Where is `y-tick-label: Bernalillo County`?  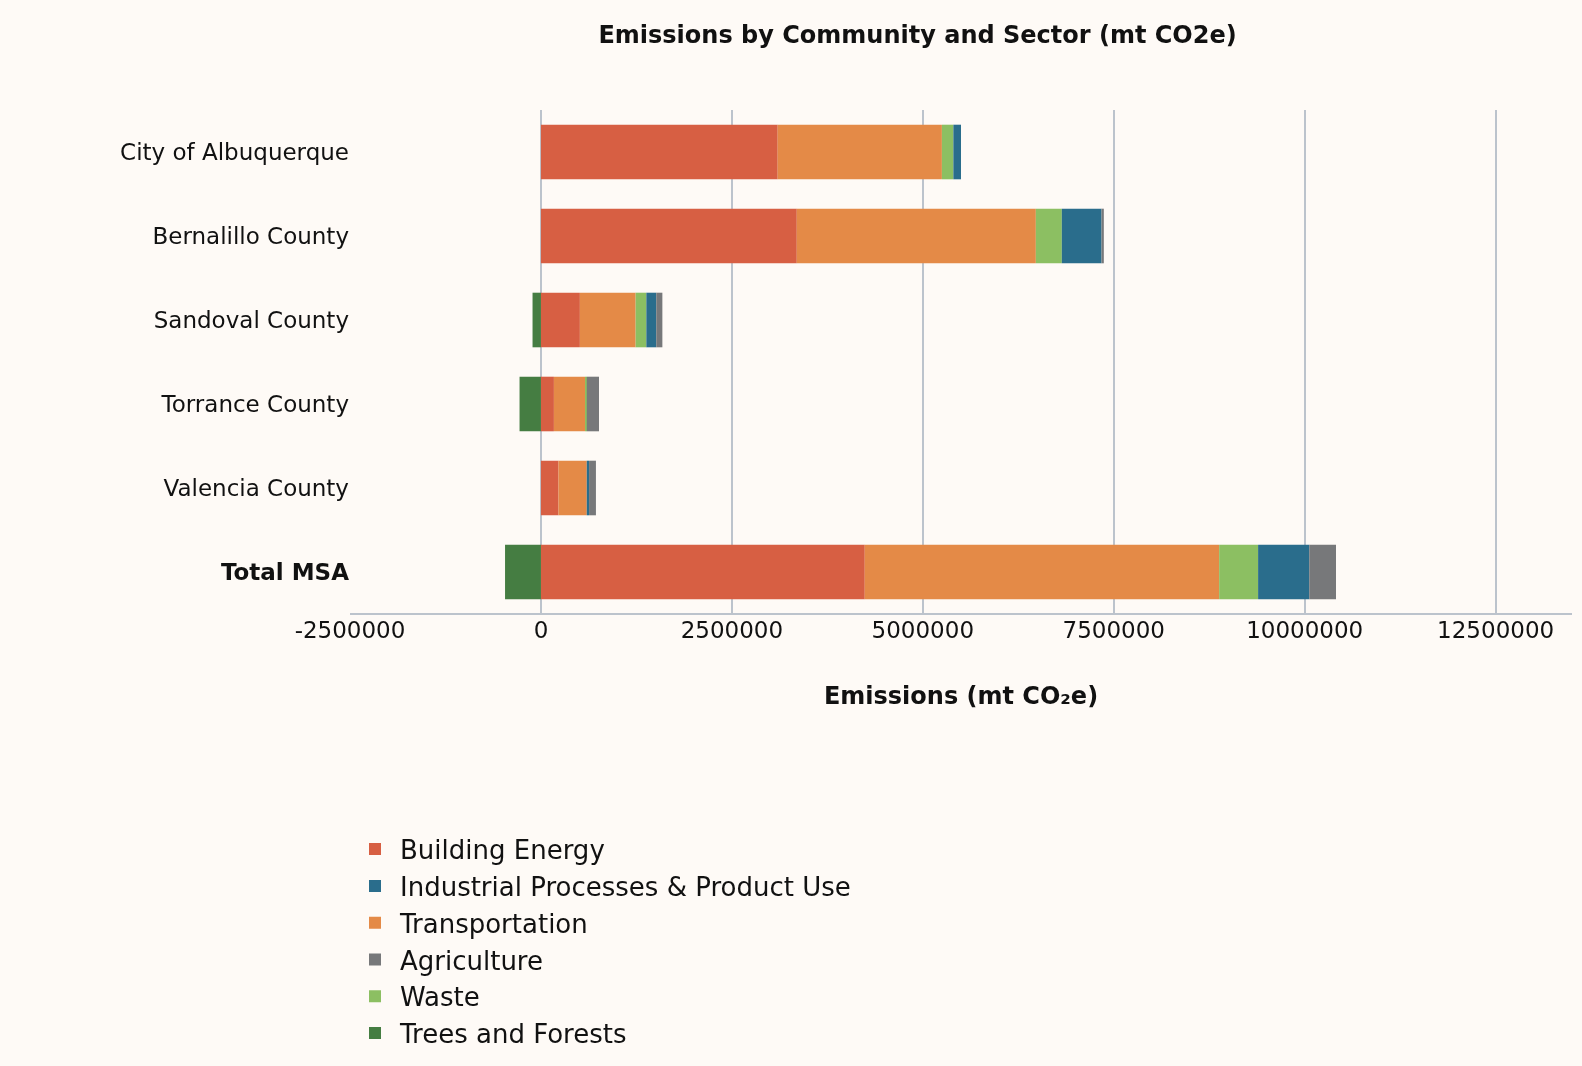 y-tick-label: Bernalillo County is located at coordinates (250, 236).